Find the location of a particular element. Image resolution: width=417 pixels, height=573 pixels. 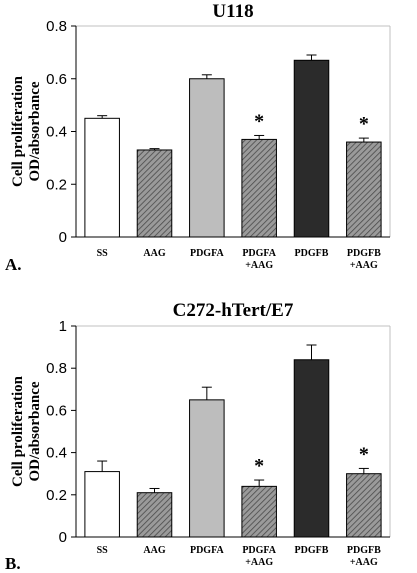

panel-label: A. is located at coordinates (13, 264).